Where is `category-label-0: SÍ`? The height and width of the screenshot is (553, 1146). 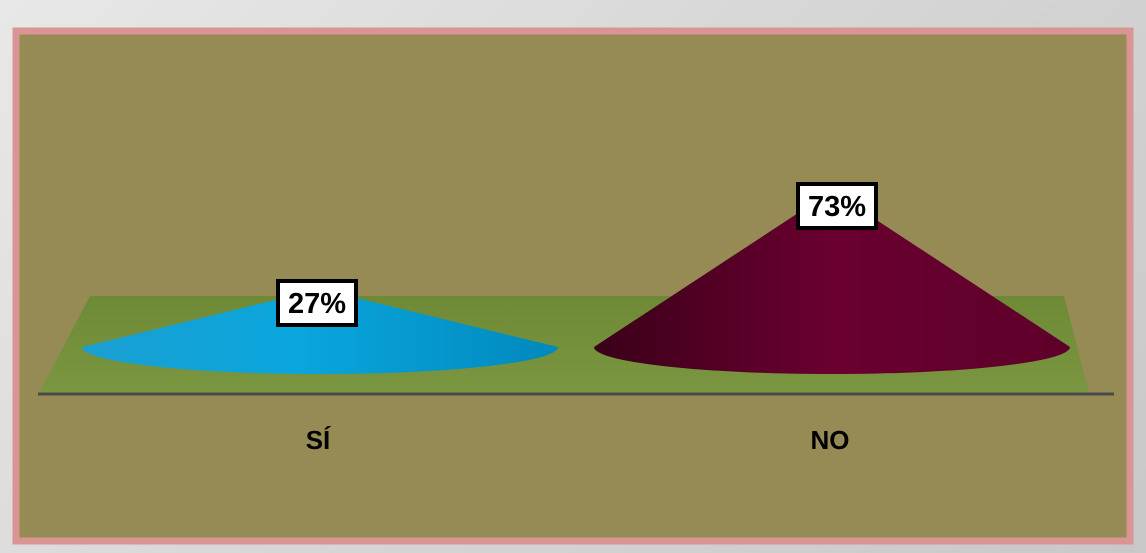 category-label-0: SÍ is located at coordinates (318, 440).